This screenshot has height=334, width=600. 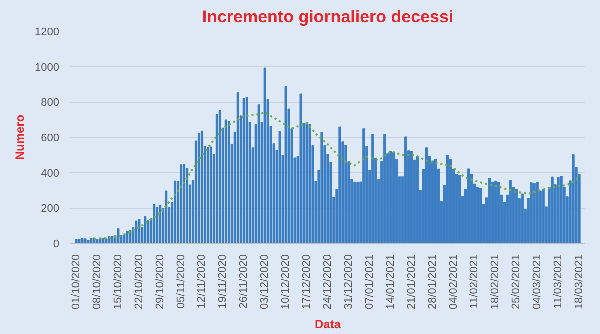 What do you see at coordinates (538, 282) in the screenshot?
I see `x-tick-label: 04/03/2021` at bounding box center [538, 282].